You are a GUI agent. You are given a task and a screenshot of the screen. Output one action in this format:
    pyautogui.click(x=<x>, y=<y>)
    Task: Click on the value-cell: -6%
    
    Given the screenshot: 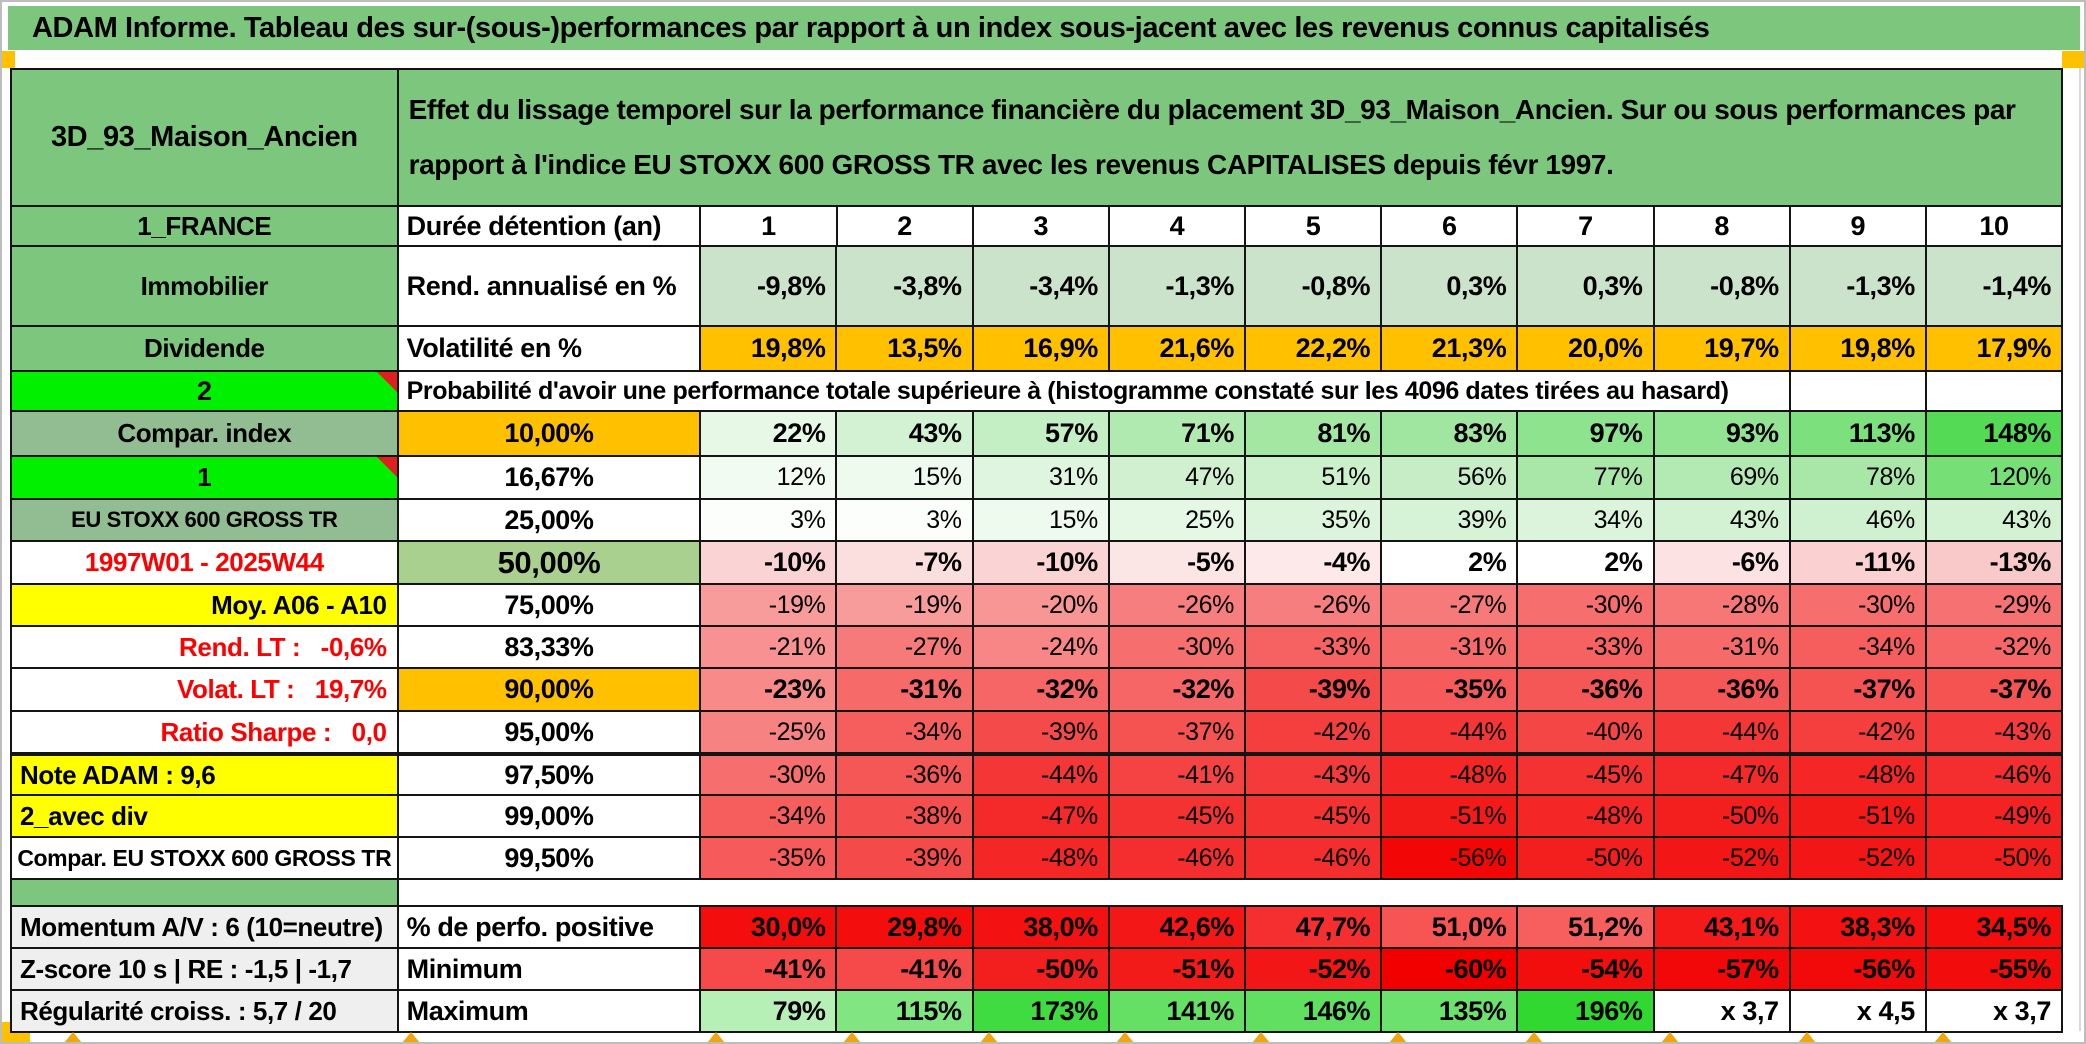 What is the action you would take?
    pyautogui.click(x=1722, y=563)
    